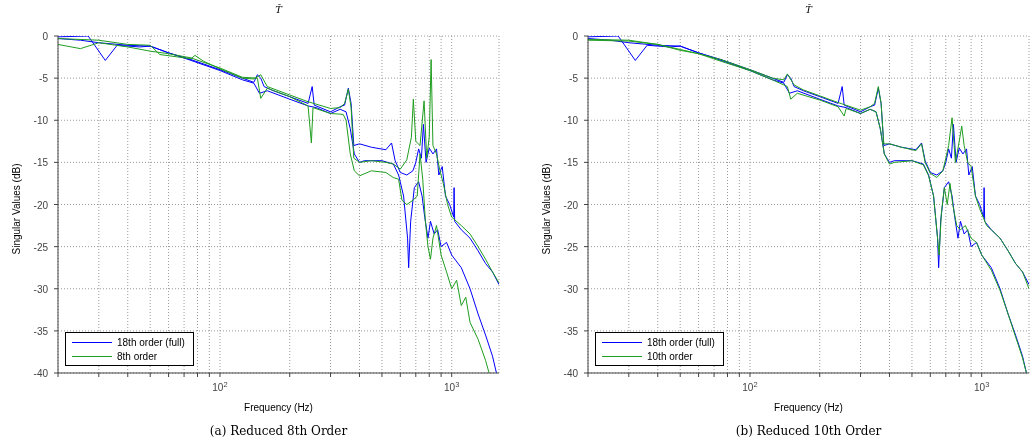 The width and height of the screenshot is (1031, 447). Describe the element at coordinates (670, 356) in the screenshot. I see `legend-label: 10th order` at that location.